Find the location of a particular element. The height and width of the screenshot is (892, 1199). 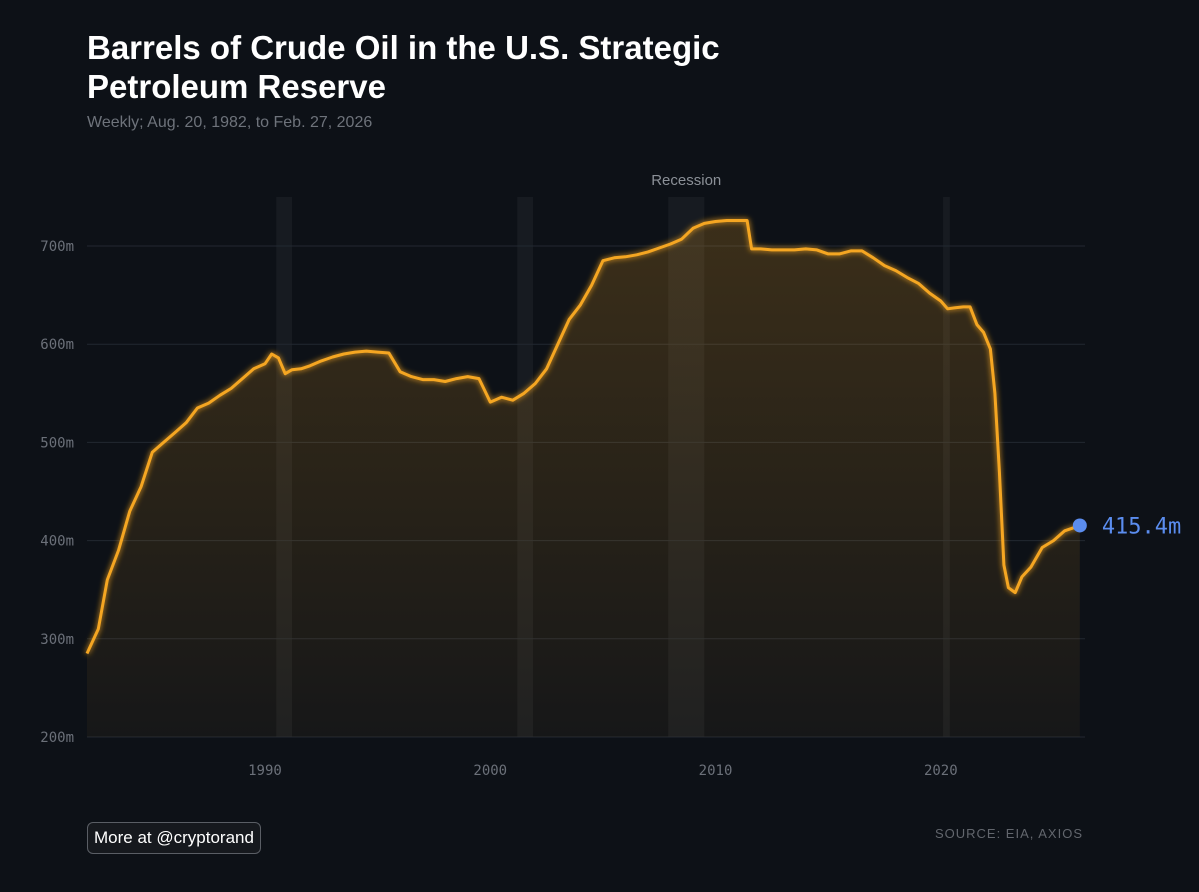

y-tick-label: 400m is located at coordinates (57, 542).